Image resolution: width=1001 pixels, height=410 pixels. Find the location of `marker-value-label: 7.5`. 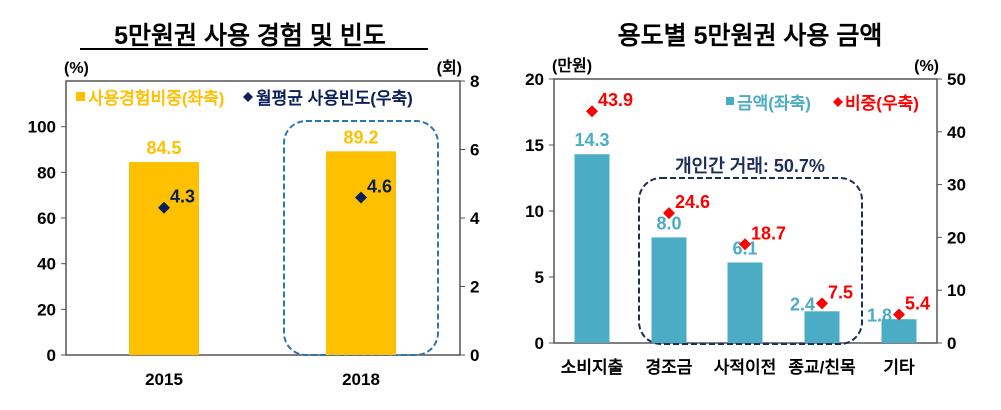

marker-value-label: 7.5 is located at coordinates (840, 292).